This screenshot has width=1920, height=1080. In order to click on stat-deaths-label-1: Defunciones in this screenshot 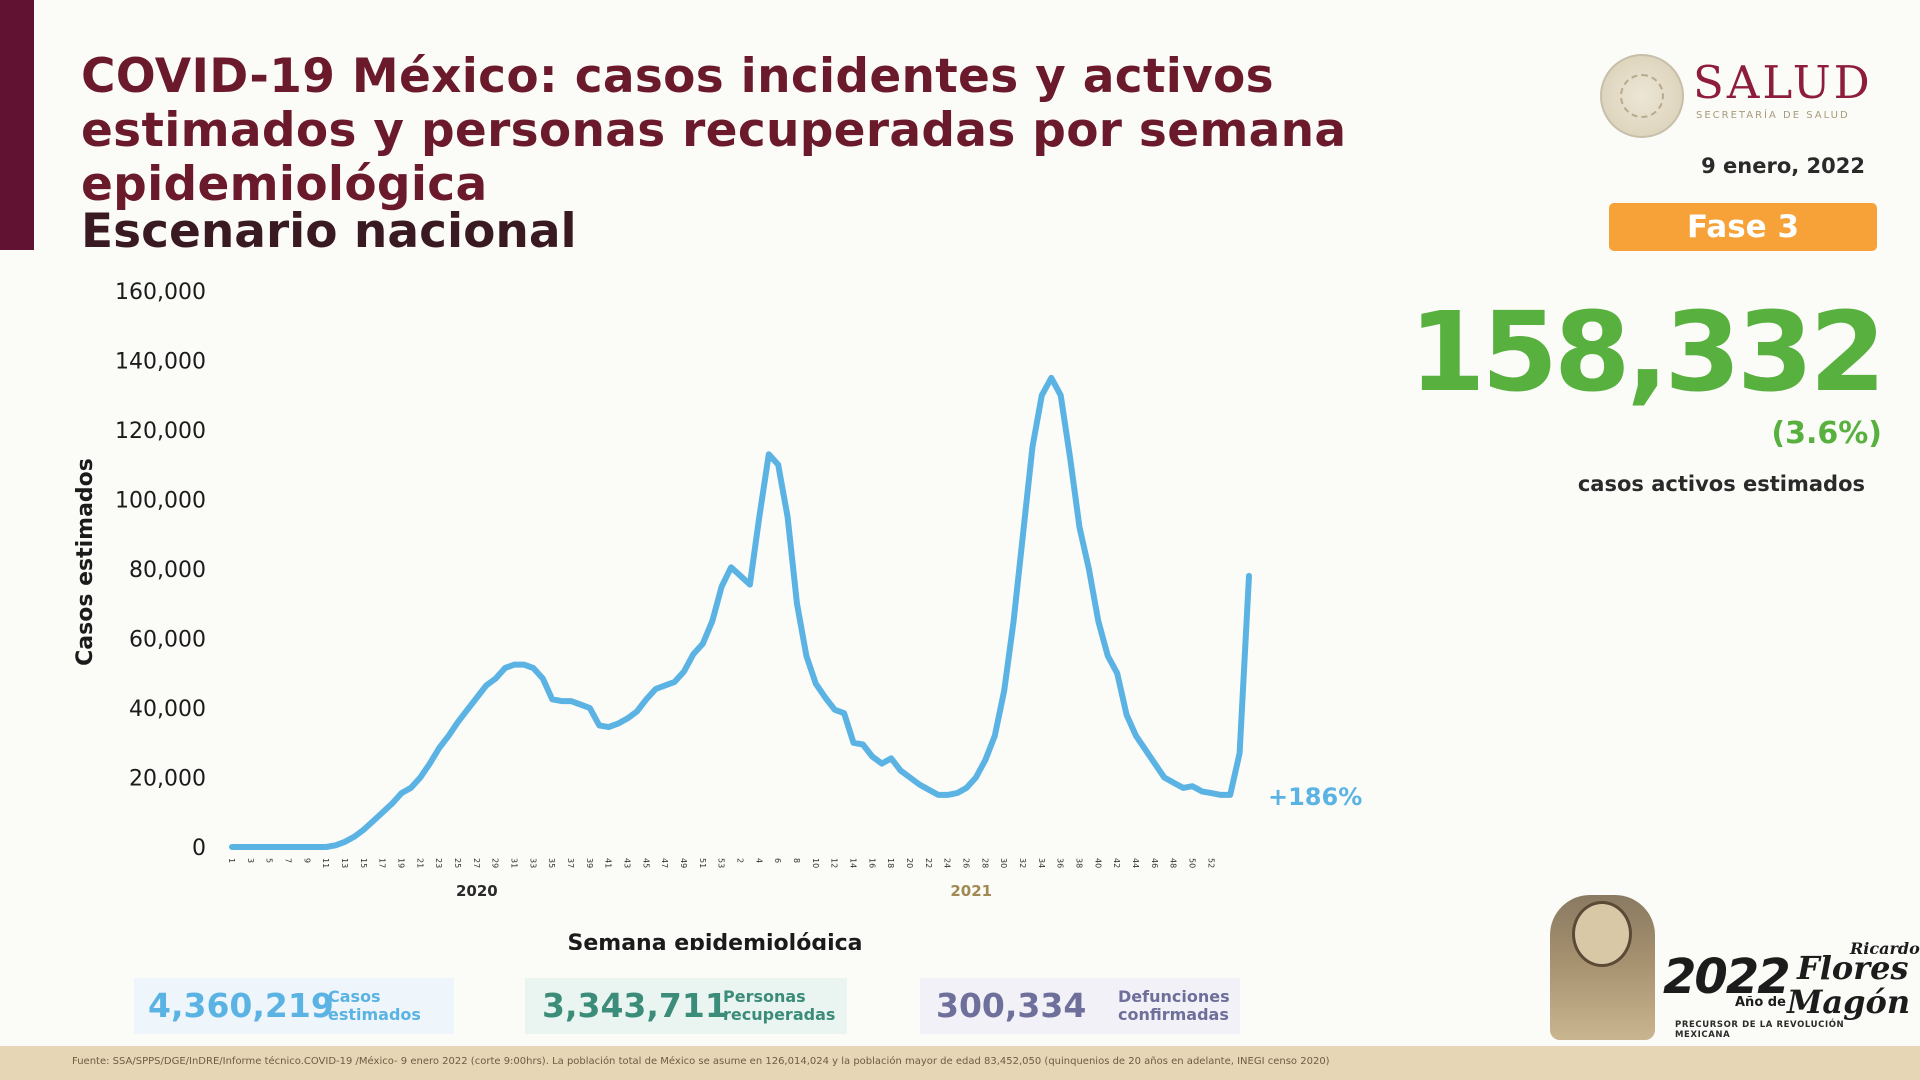, I will do `click(1174, 996)`.